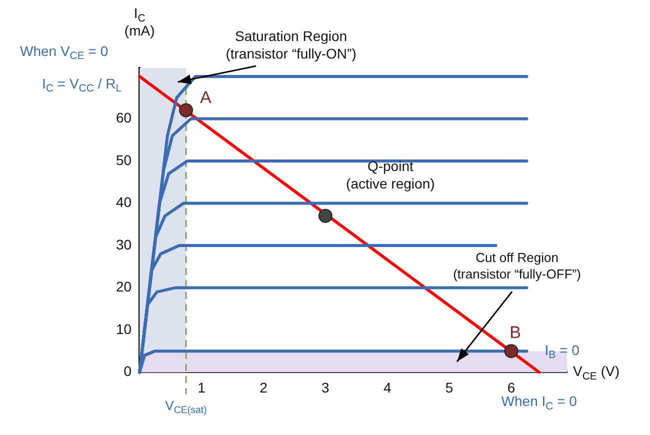 The height and width of the screenshot is (435, 650). What do you see at coordinates (511, 387) in the screenshot?
I see `x-tick-label: 6` at bounding box center [511, 387].